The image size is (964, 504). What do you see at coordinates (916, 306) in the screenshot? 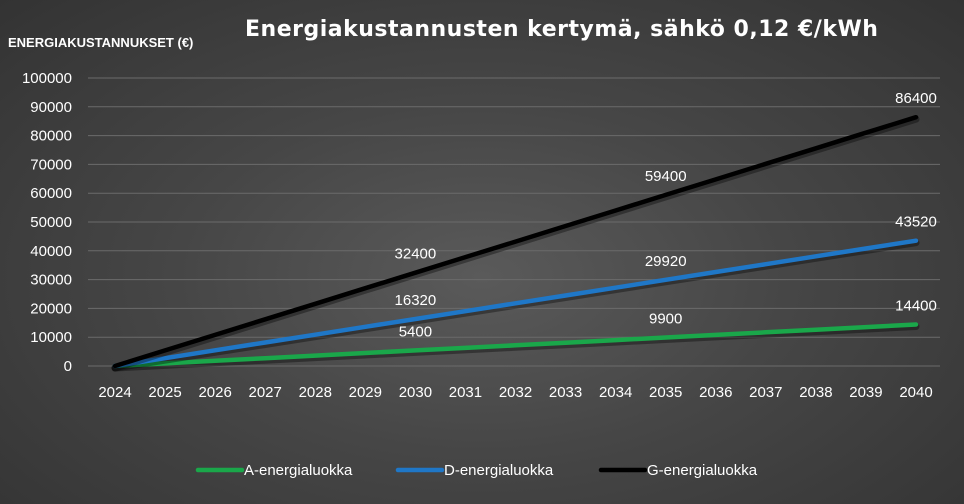
I see `data-label: 14400` at bounding box center [916, 306].